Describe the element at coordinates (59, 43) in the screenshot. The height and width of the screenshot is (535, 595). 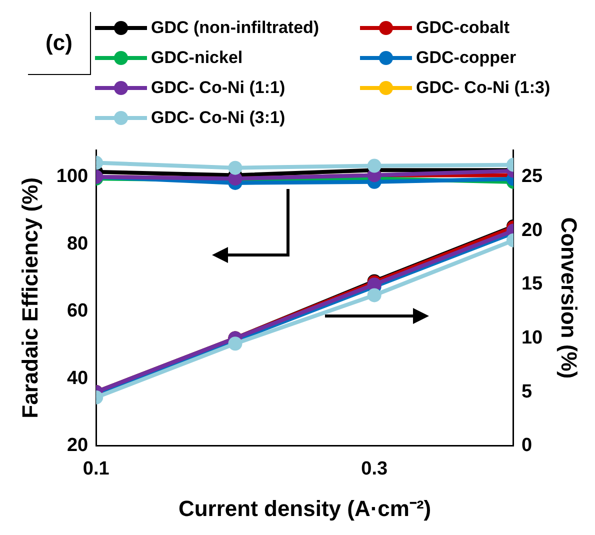
I see `text: (c)` at that location.